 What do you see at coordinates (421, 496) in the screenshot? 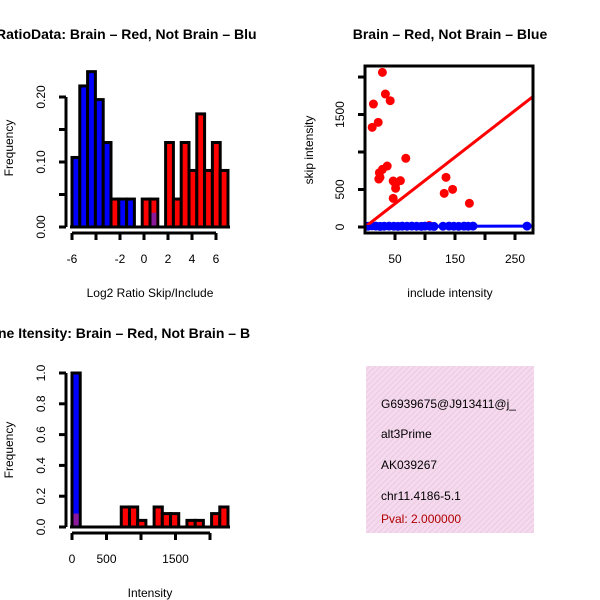
I see `info-location: chr11.4186-5.1` at bounding box center [421, 496].